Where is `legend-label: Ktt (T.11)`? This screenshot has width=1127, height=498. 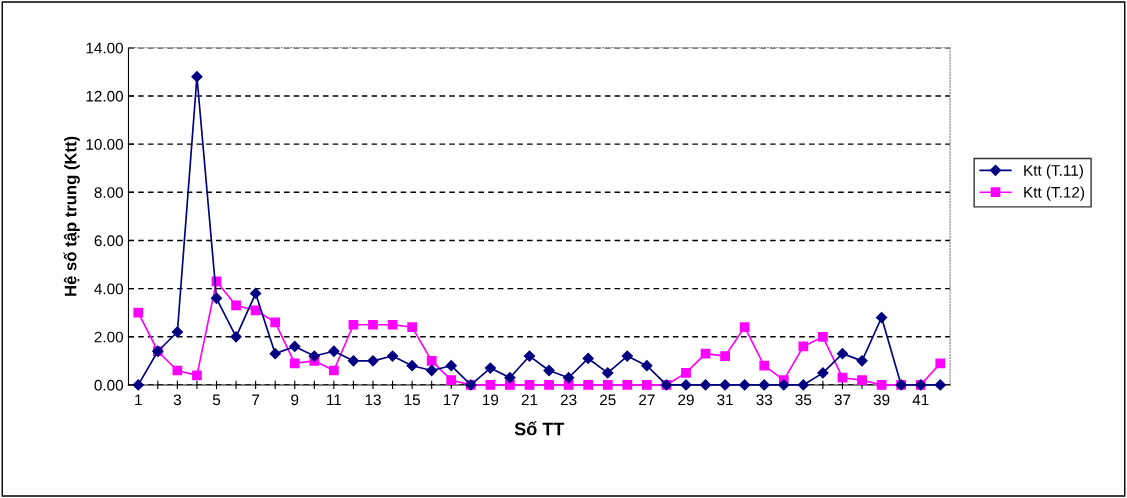 legend-label: Ktt (T.11) is located at coordinates (1053, 171).